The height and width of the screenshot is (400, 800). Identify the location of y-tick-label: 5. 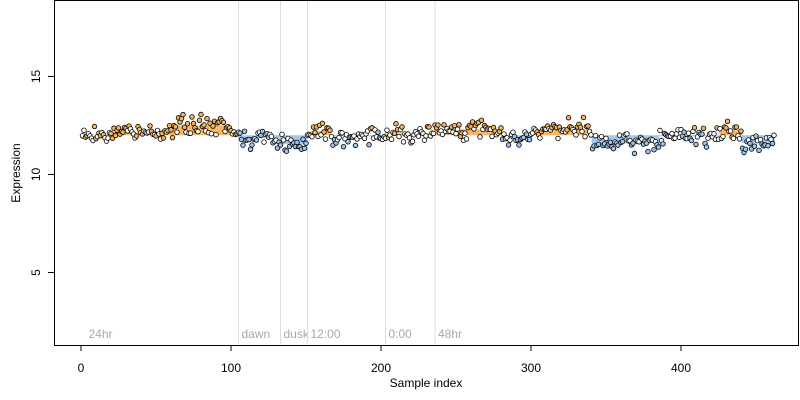
(36, 272).